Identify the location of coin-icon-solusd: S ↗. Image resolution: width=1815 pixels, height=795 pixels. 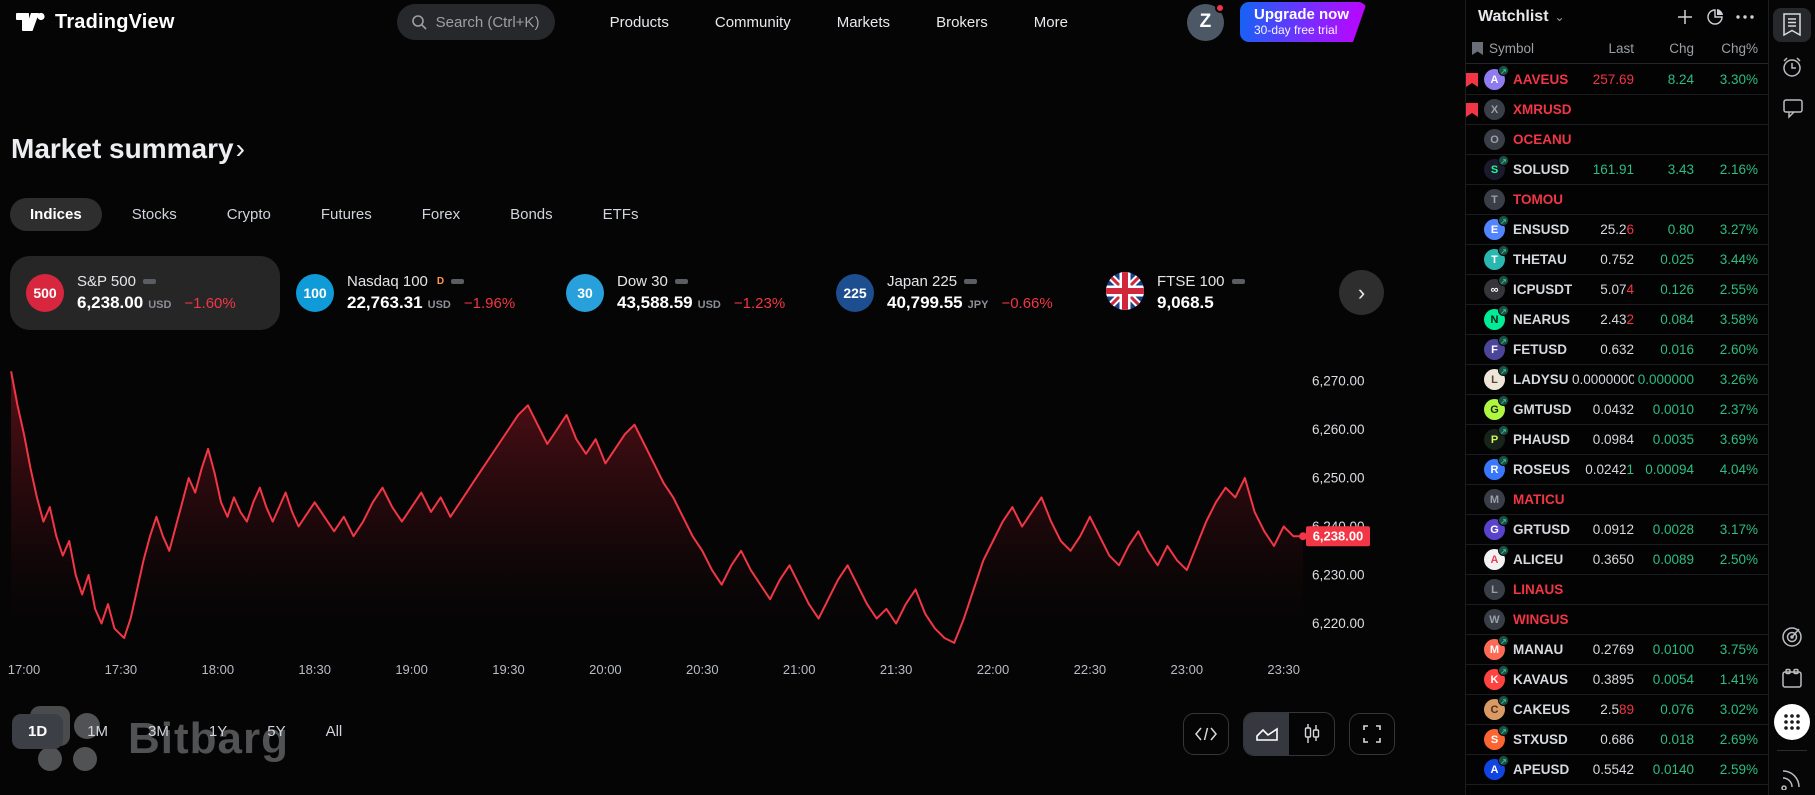
(1496, 167).